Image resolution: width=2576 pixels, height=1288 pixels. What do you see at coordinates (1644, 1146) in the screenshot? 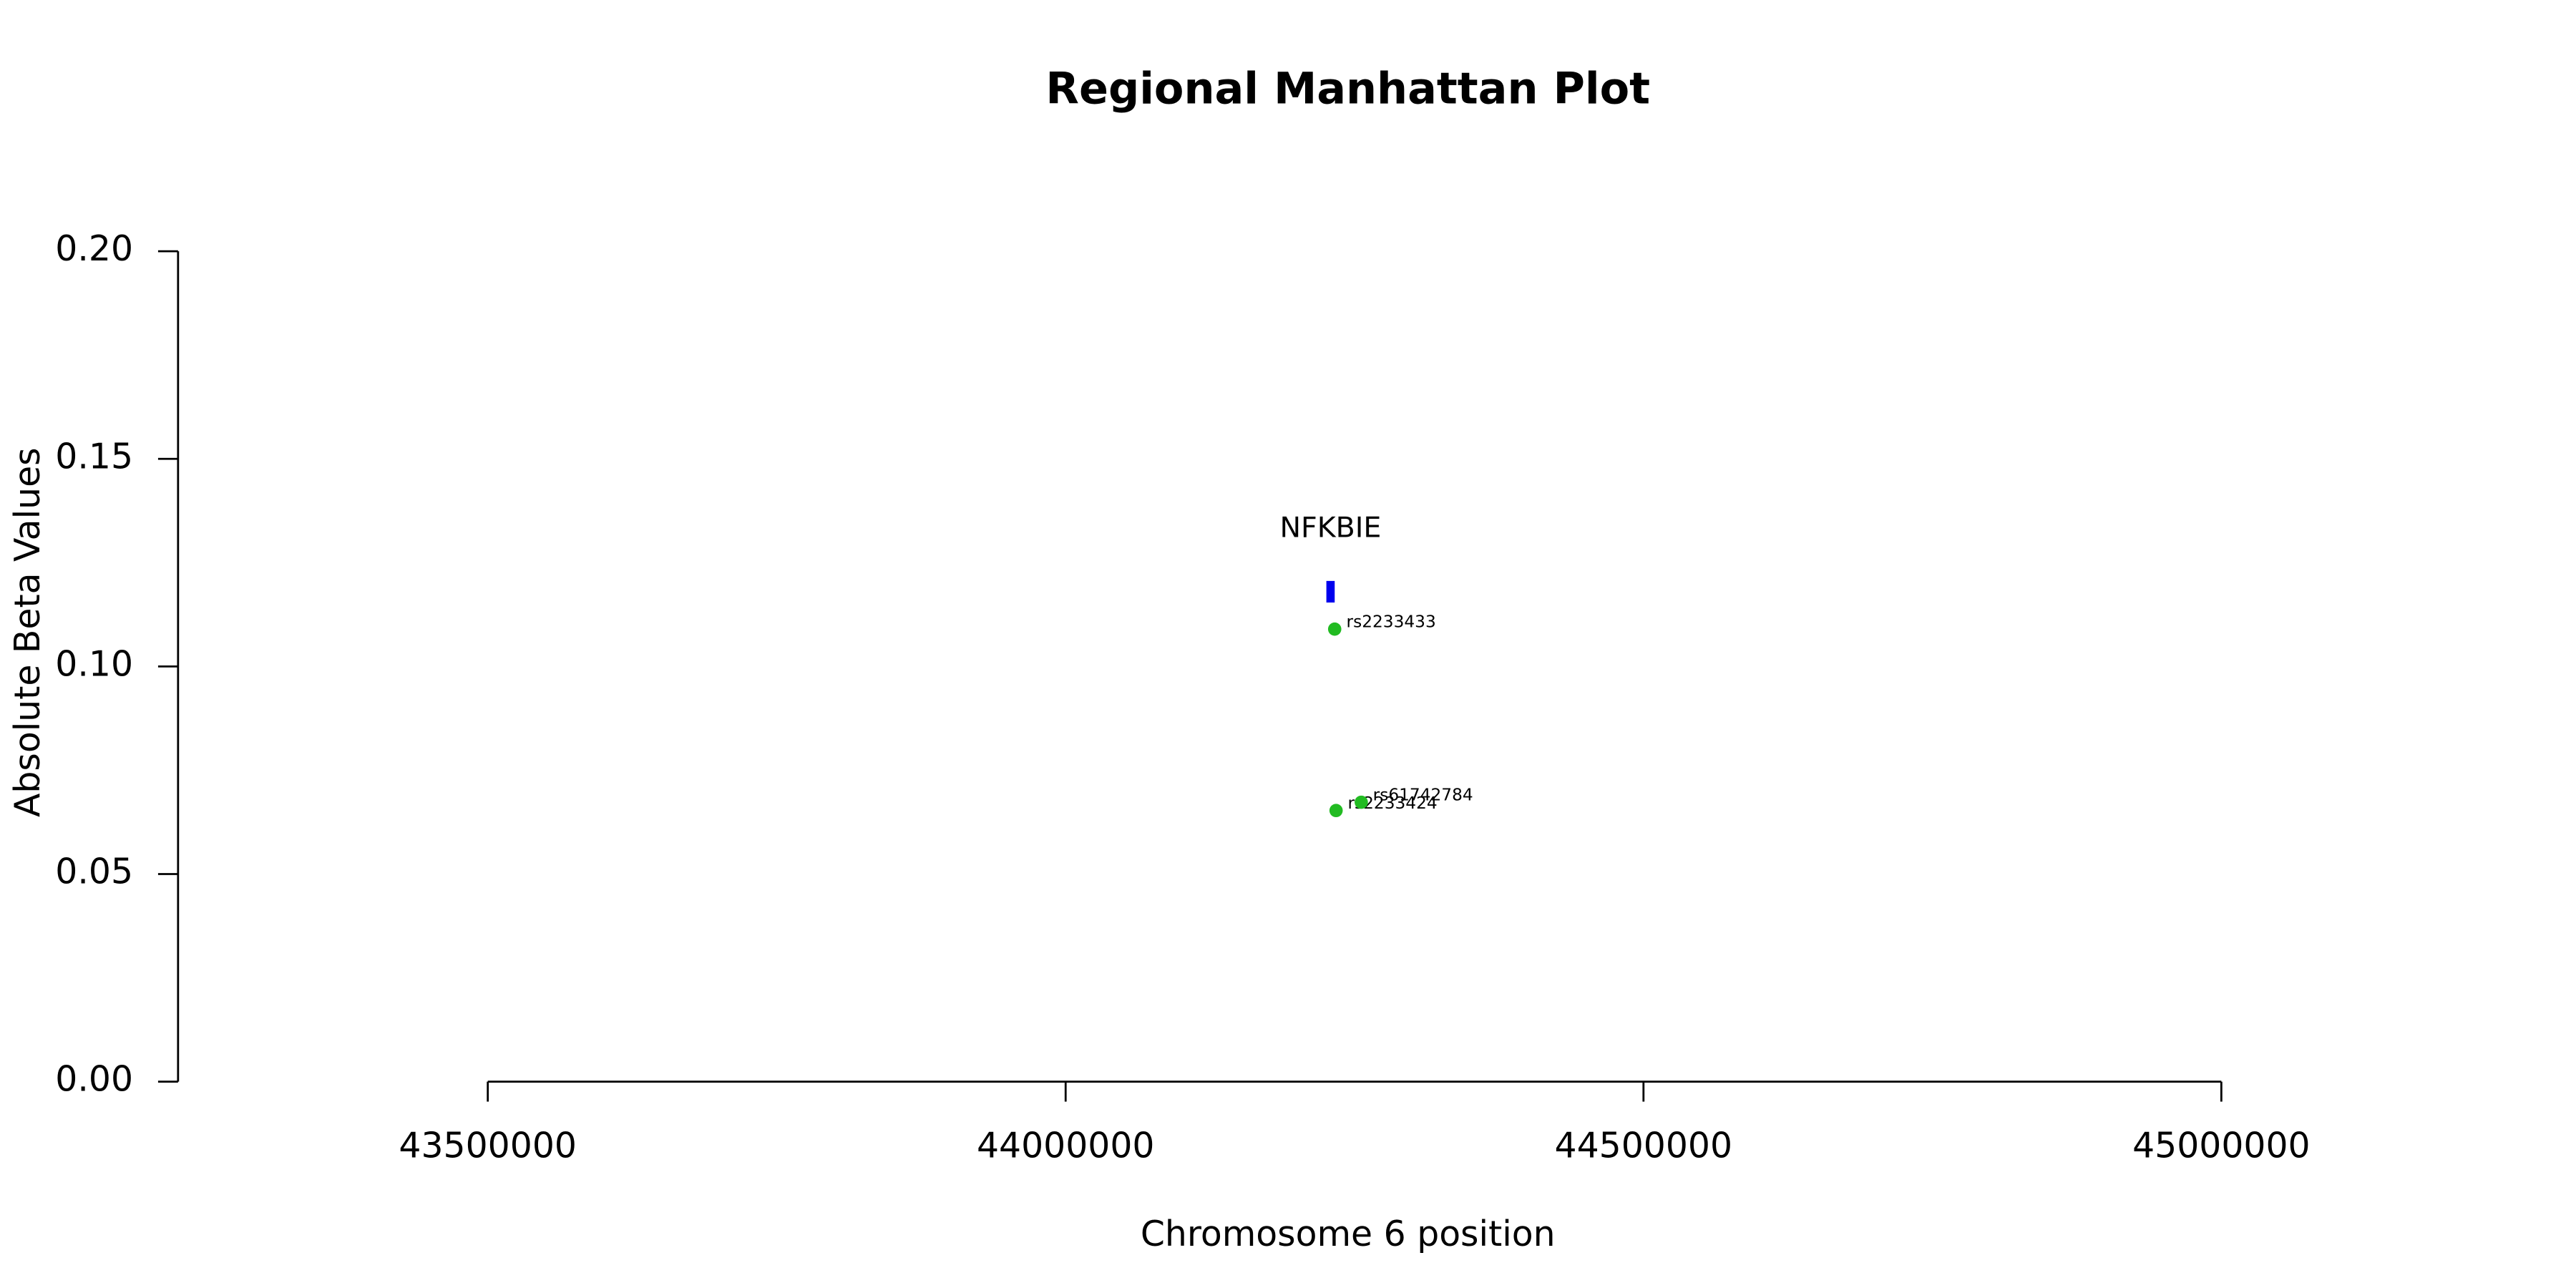
I see `x-tick-label: 44500000` at bounding box center [1644, 1146].